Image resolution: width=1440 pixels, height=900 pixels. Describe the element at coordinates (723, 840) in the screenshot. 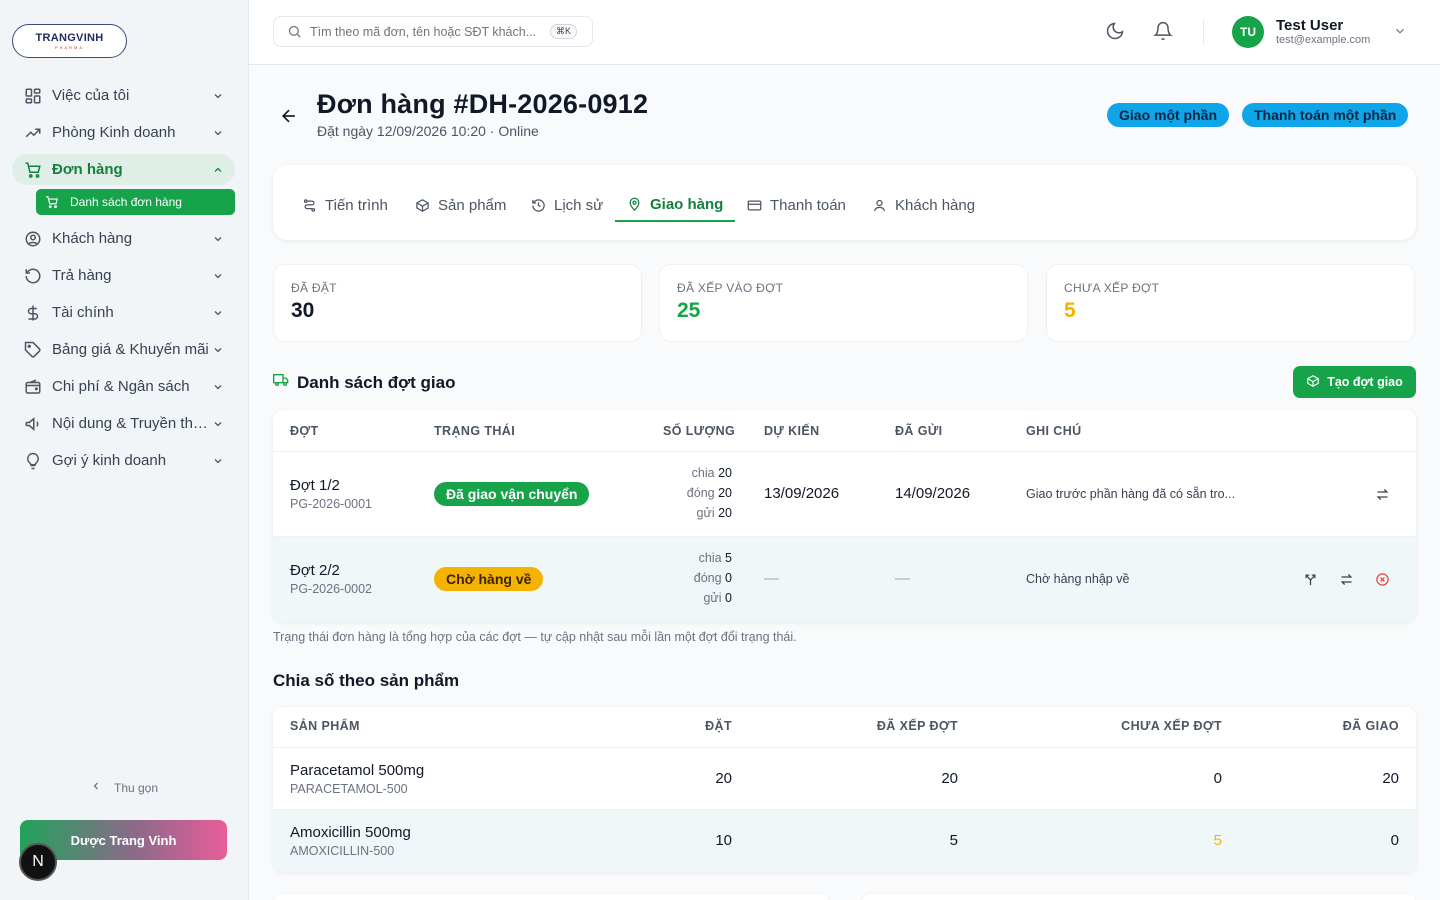

I see `qty-ordered: 10` at that location.